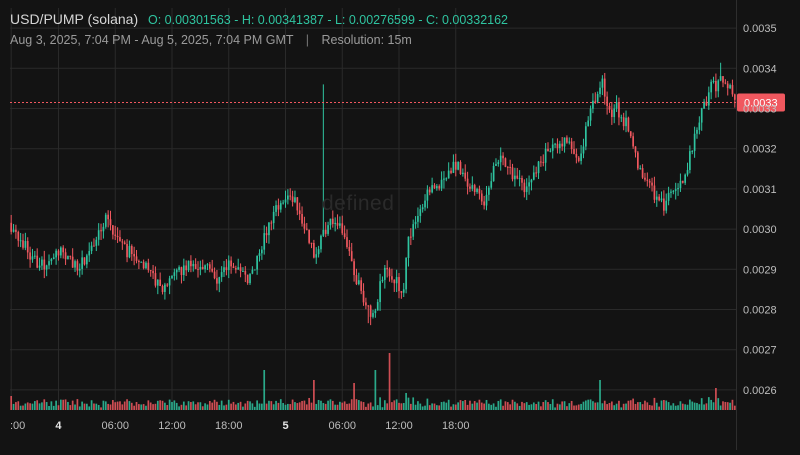 Image resolution: width=800 pixels, height=455 pixels. Describe the element at coordinates (17, 426) in the screenshot. I see `x-tick-label: :00` at that location.